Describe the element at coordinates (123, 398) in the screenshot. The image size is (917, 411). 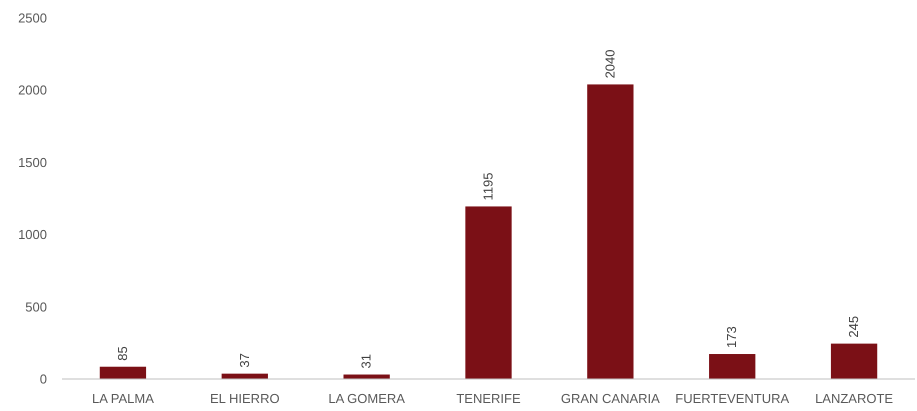
I see `x-tick-label: LA PALMA` at that location.